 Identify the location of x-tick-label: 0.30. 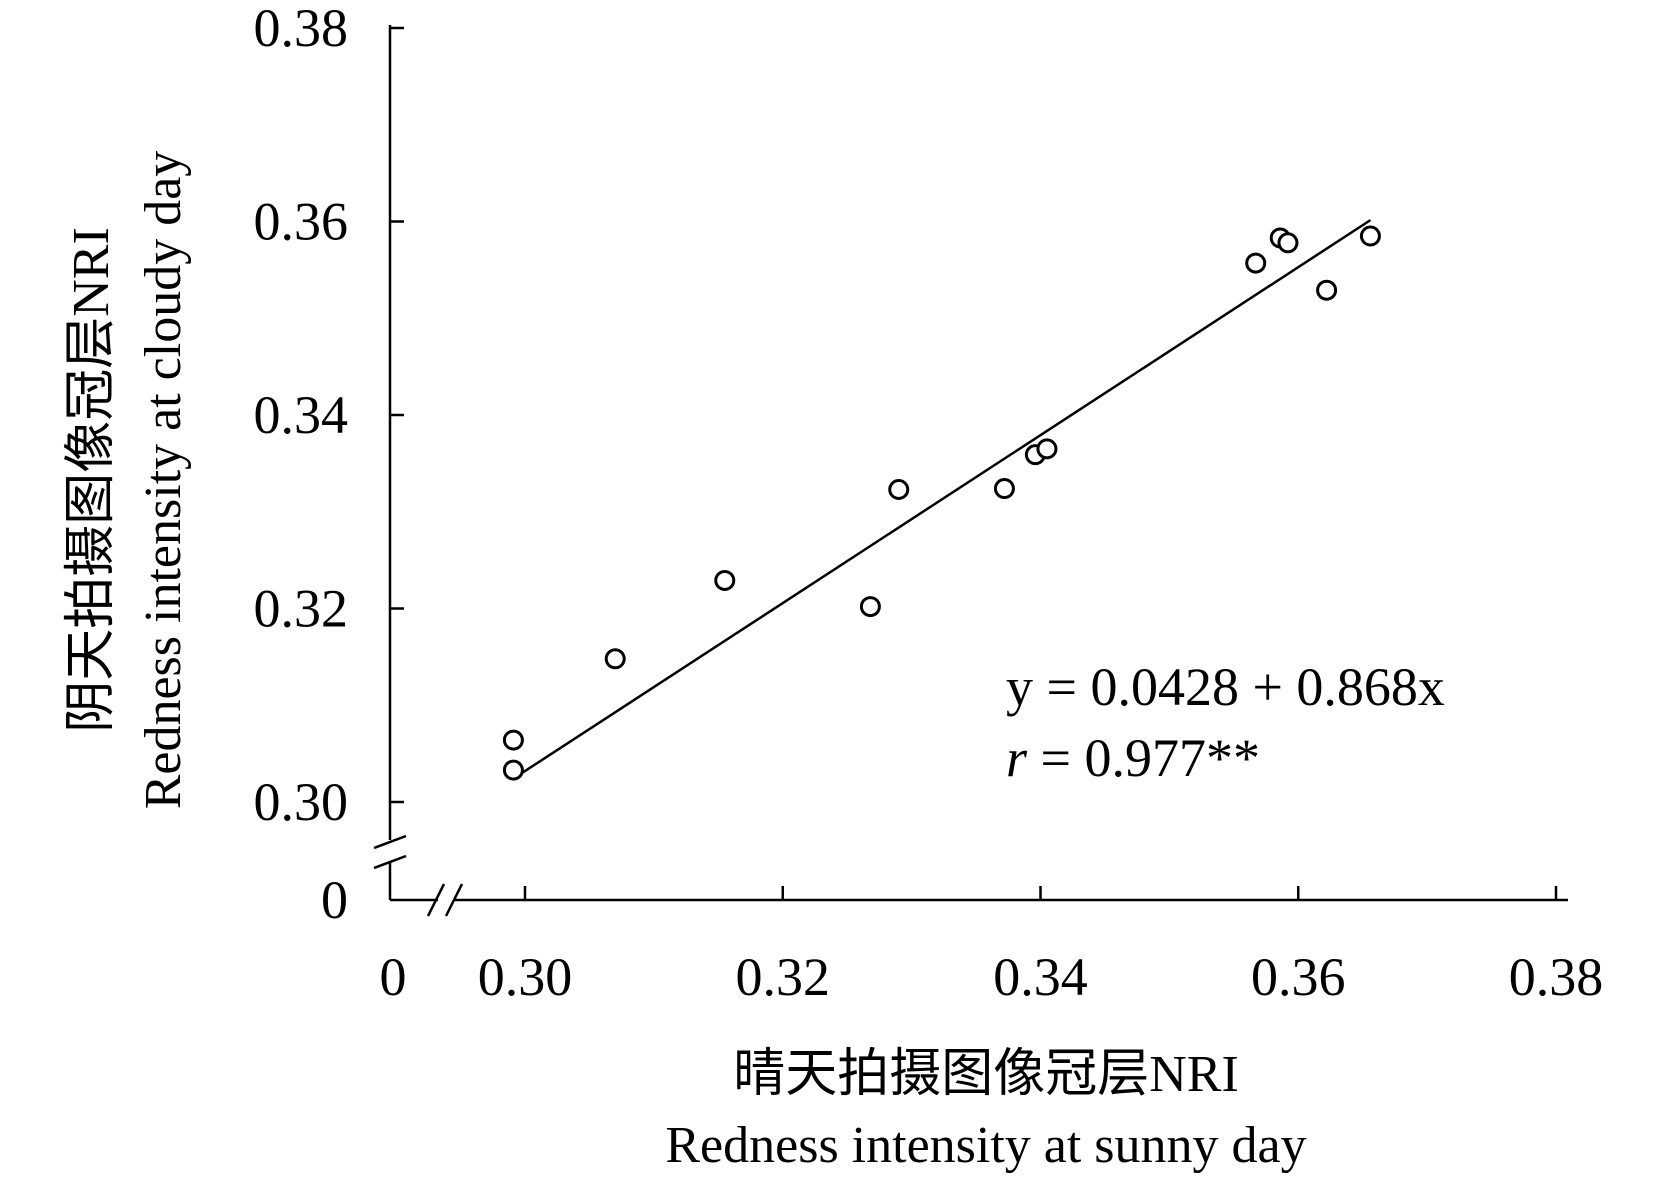
(525, 977).